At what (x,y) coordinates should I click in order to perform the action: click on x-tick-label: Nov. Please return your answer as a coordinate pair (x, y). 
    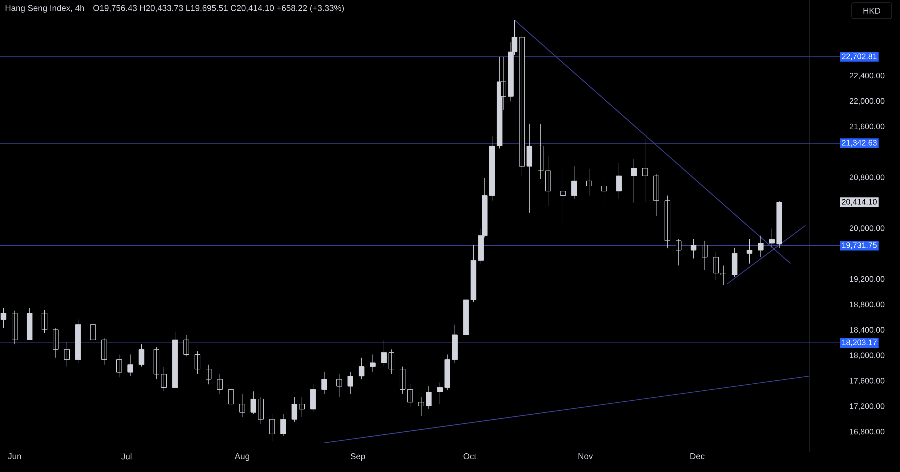
    Looking at the image, I should click on (586, 457).